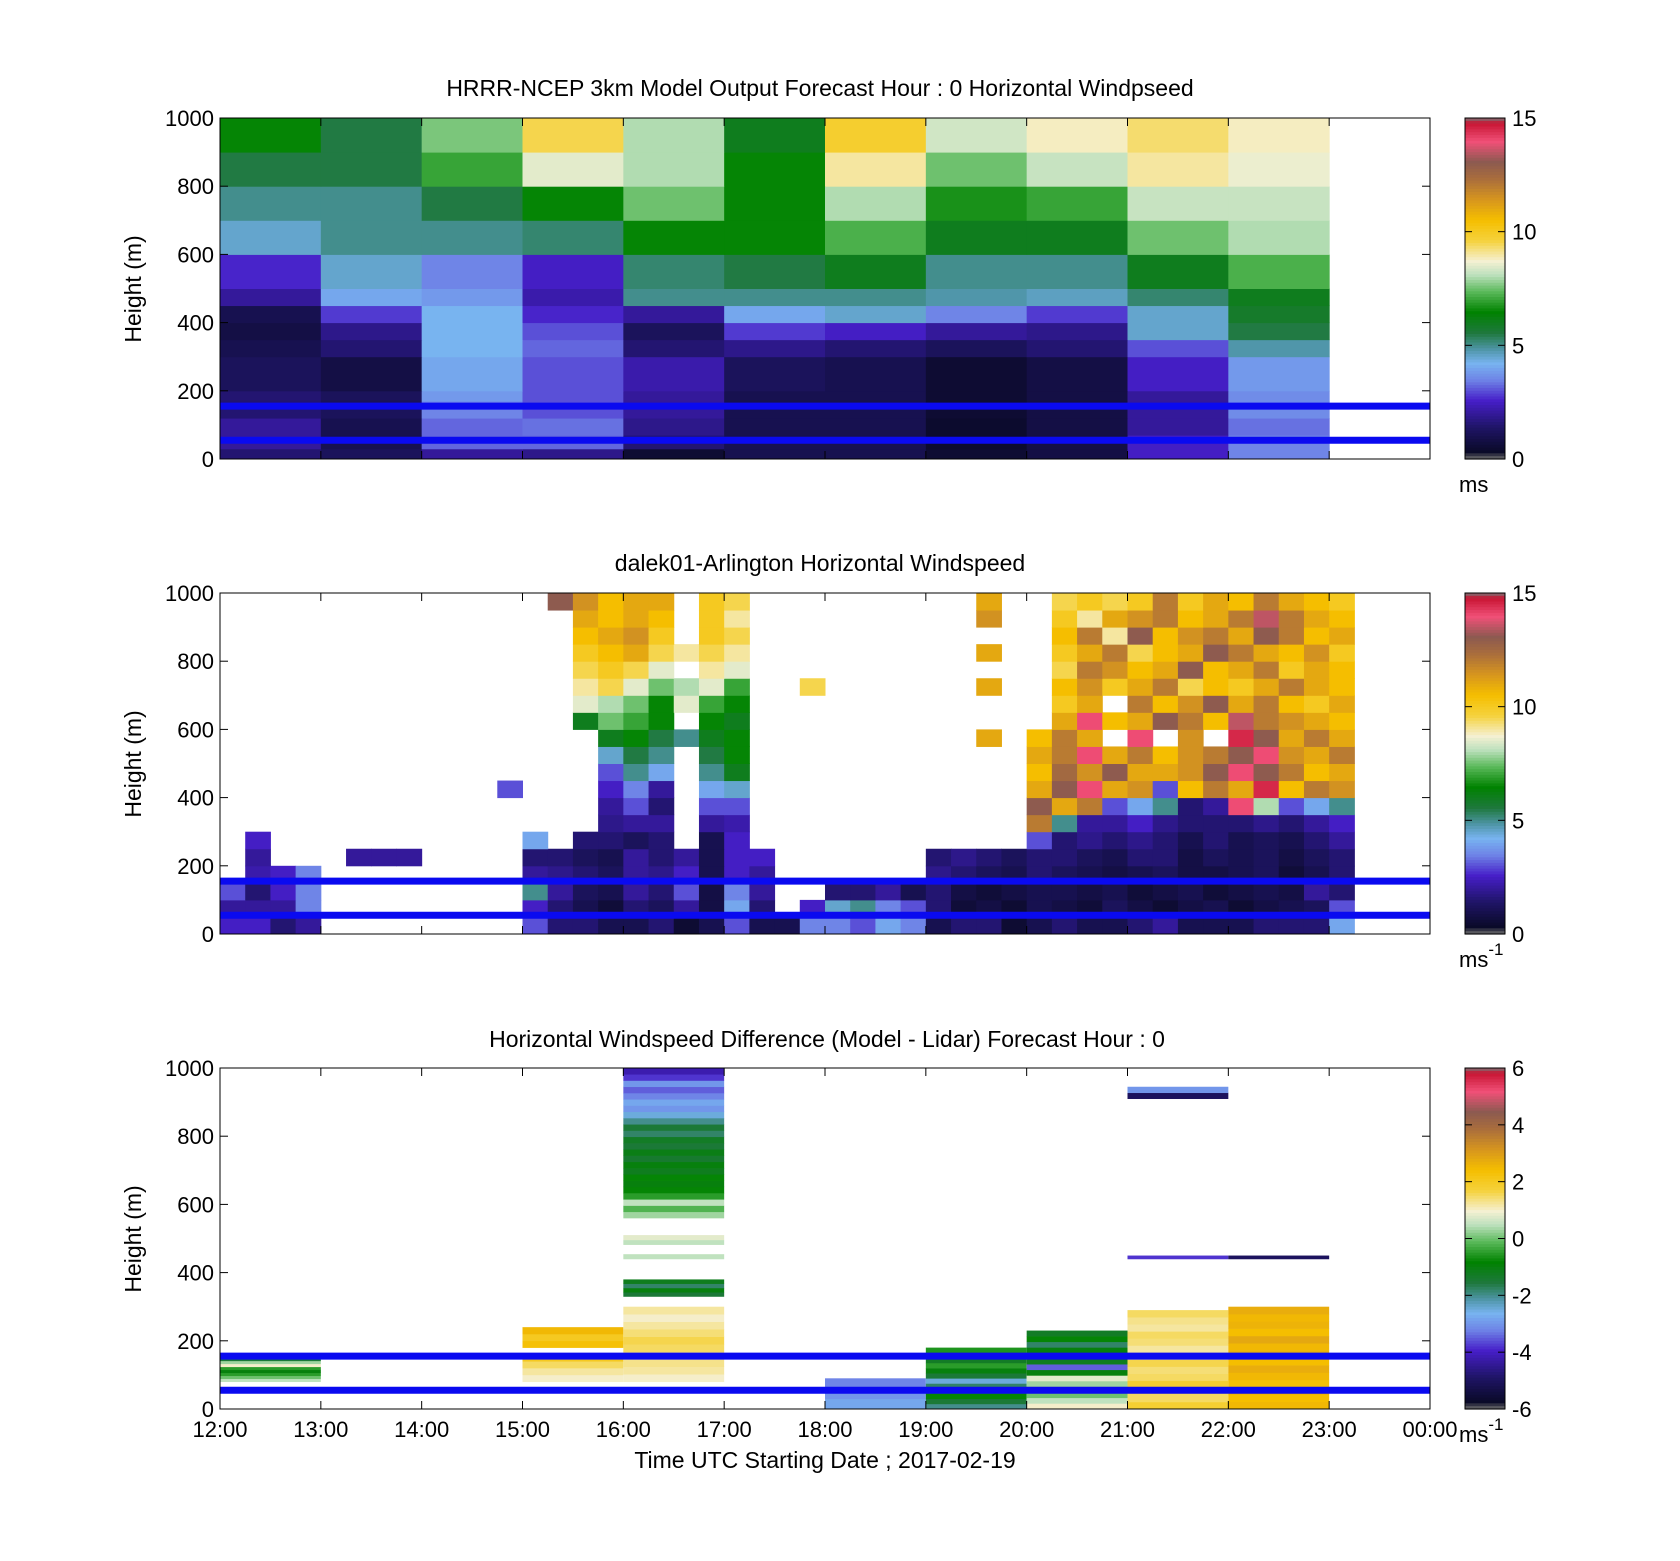 The height and width of the screenshot is (1561, 1680). Describe the element at coordinates (1522, 1352) in the screenshot. I see `colorbar-tick-label: -4` at that location.